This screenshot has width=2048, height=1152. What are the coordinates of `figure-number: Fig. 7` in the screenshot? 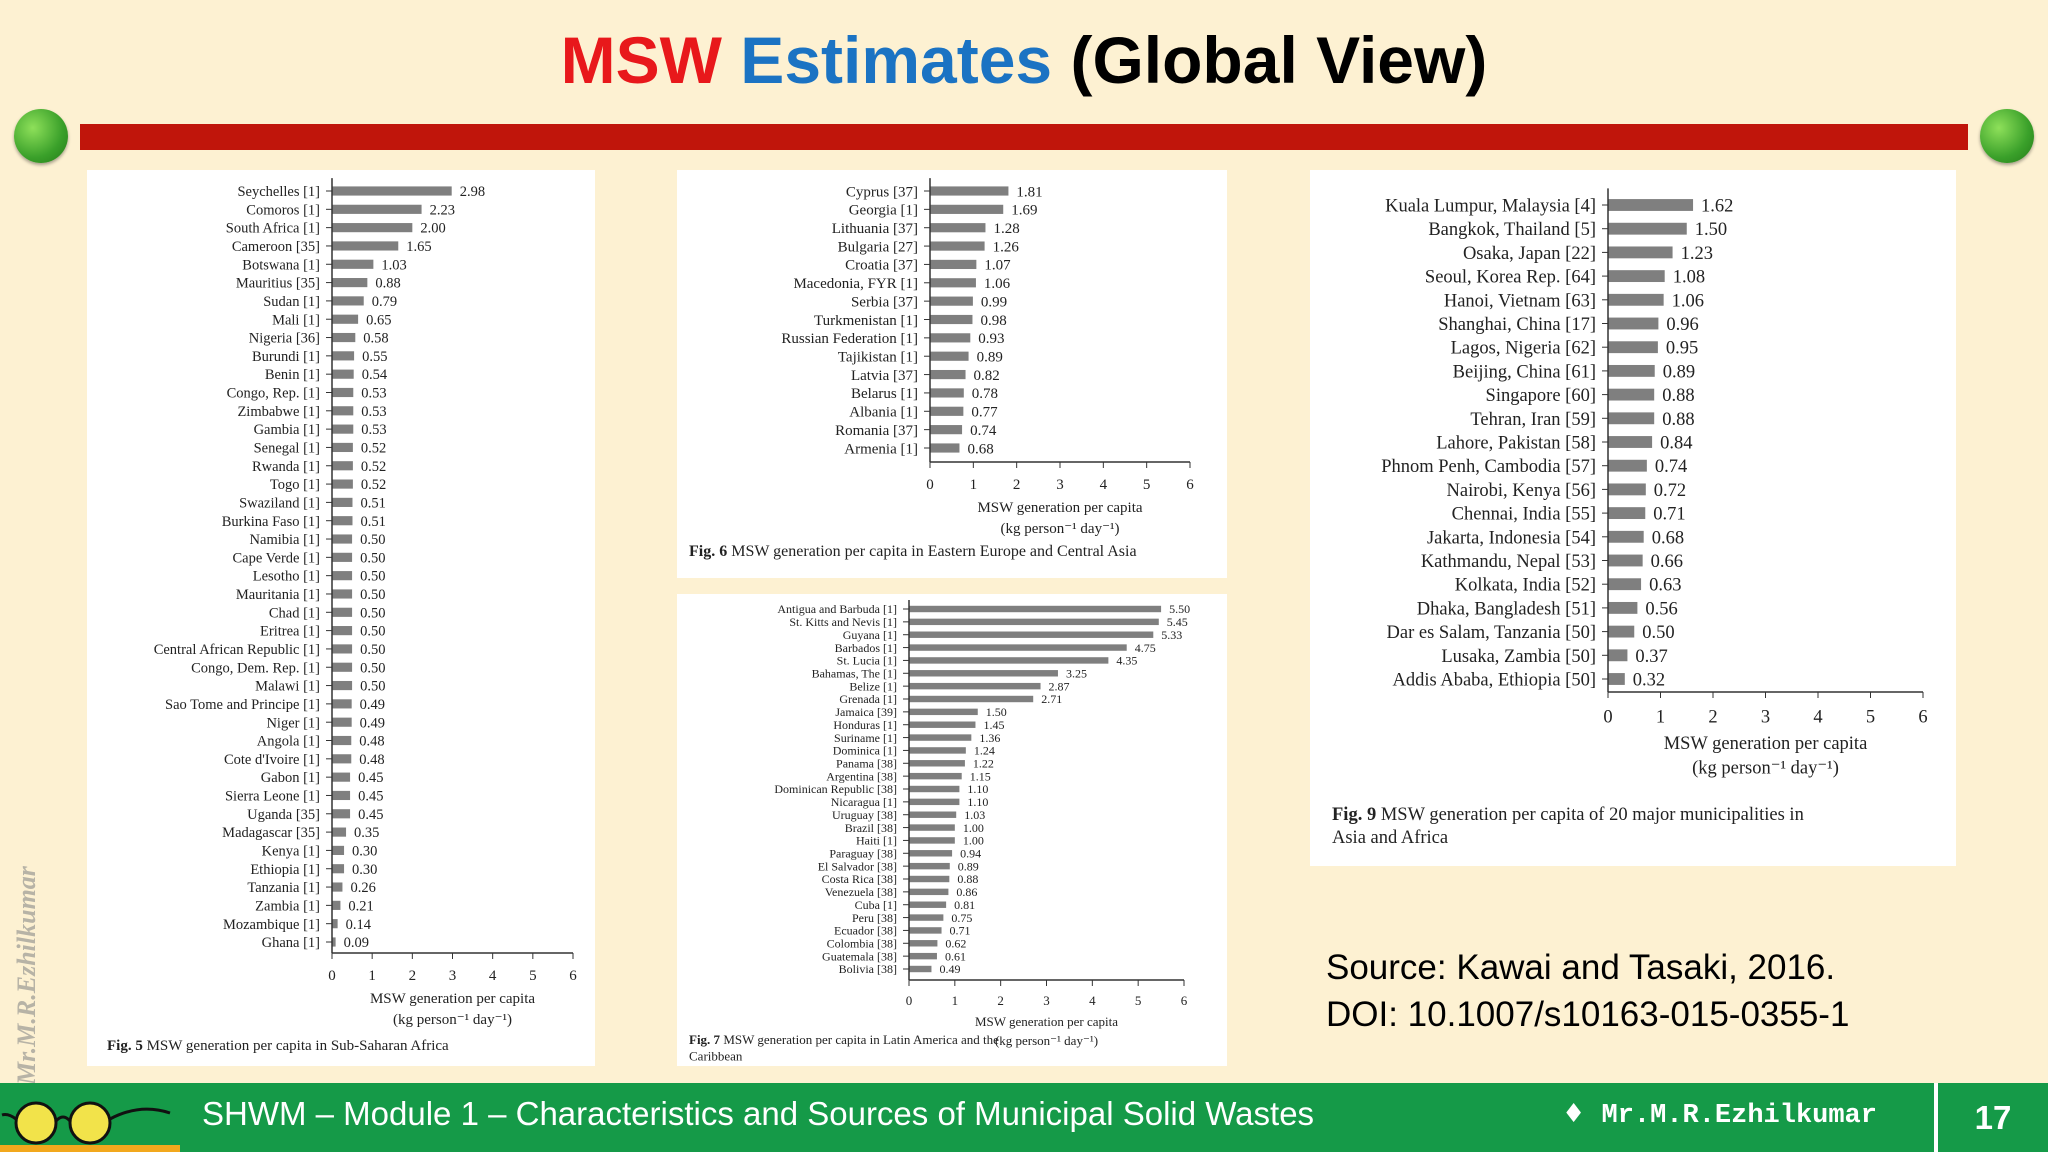 It's located at (706, 1039).